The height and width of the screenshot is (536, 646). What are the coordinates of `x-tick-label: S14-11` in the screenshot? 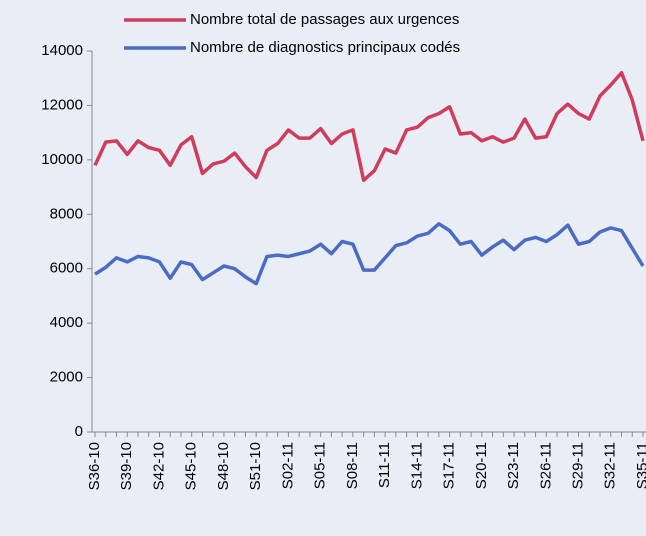 It's located at (416, 465).